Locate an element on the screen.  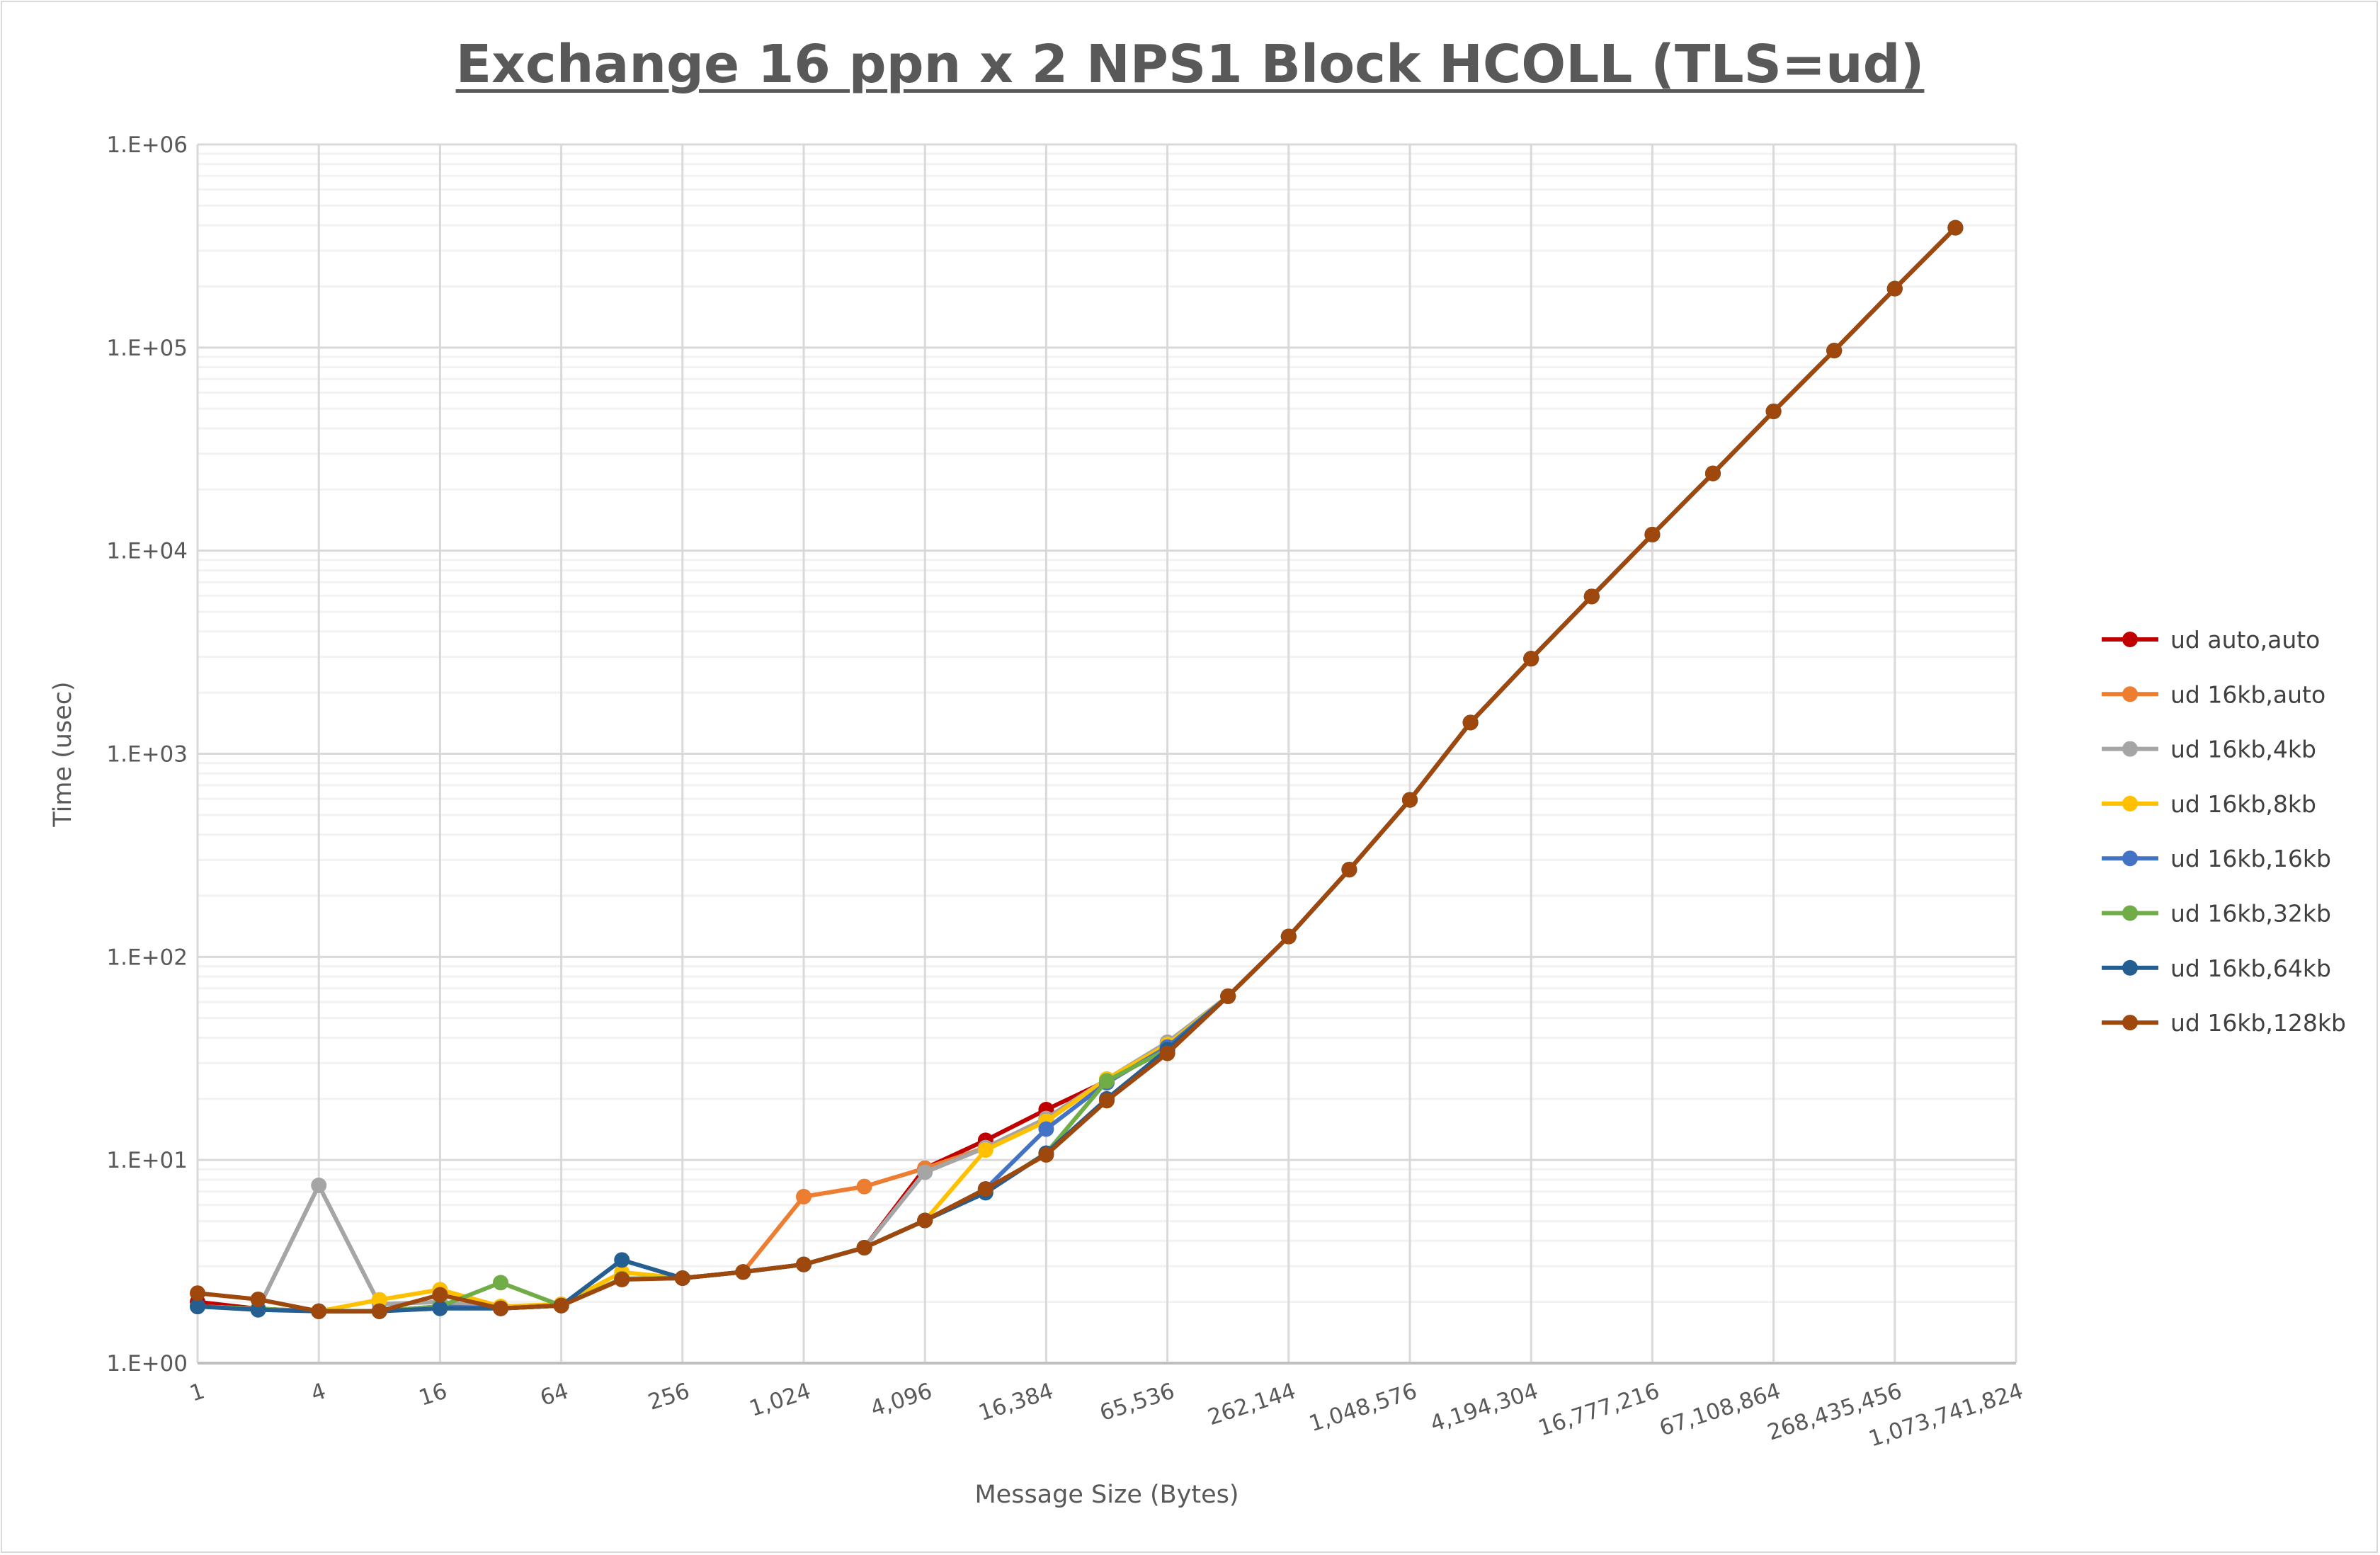
x-tick-label: 4,194,304 is located at coordinates (1484, 1407).